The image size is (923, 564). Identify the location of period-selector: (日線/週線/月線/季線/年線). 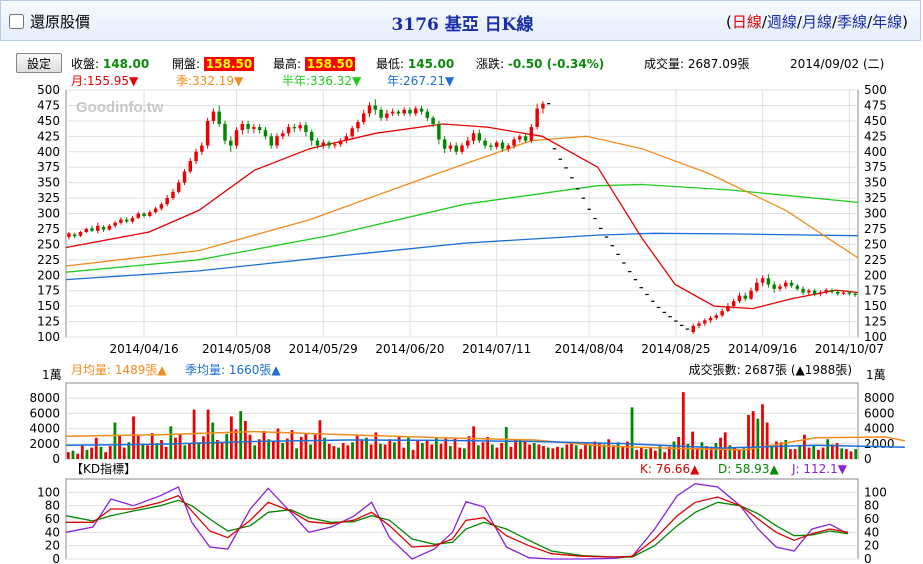
(816, 22).